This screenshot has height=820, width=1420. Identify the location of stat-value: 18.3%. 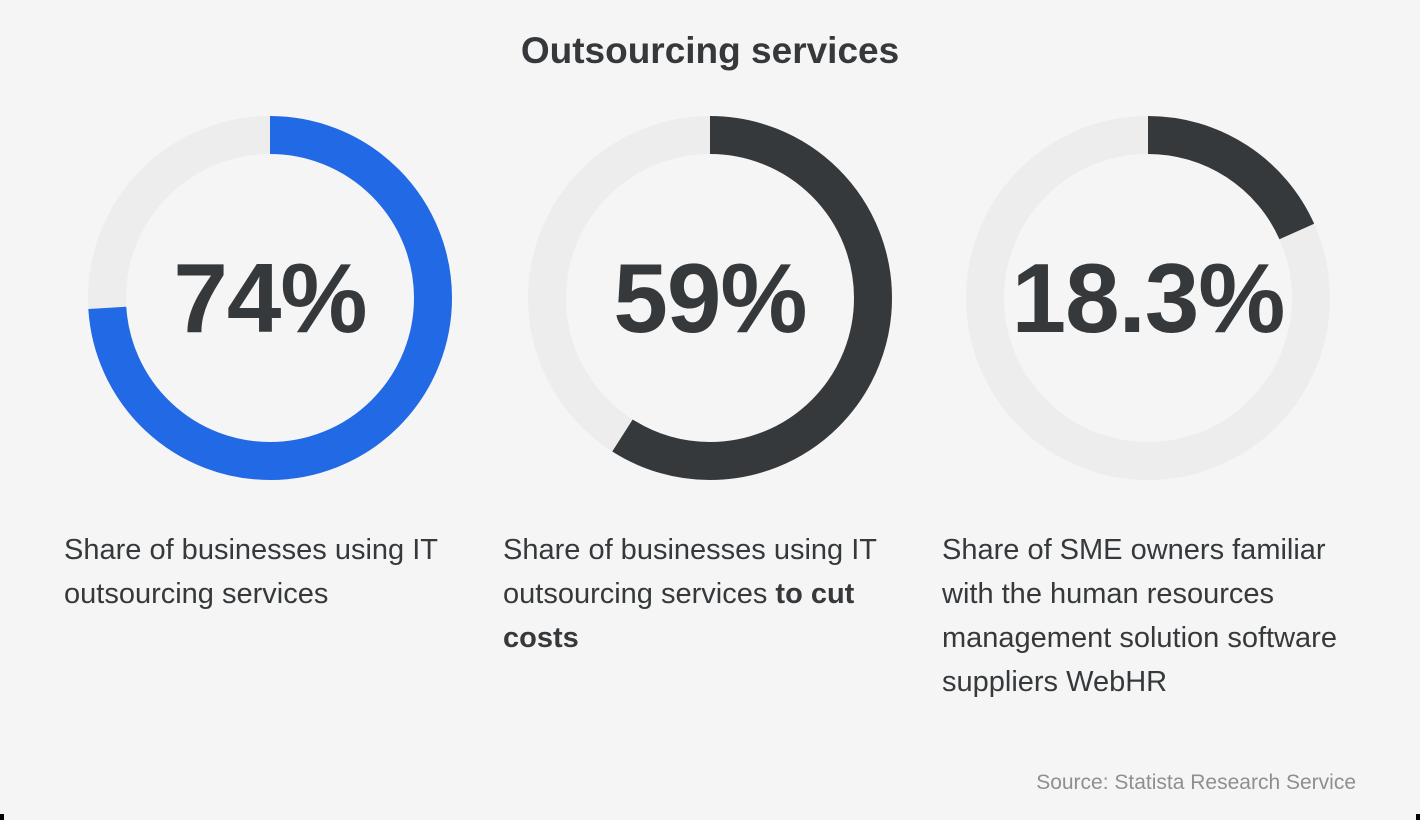
(1148, 297).